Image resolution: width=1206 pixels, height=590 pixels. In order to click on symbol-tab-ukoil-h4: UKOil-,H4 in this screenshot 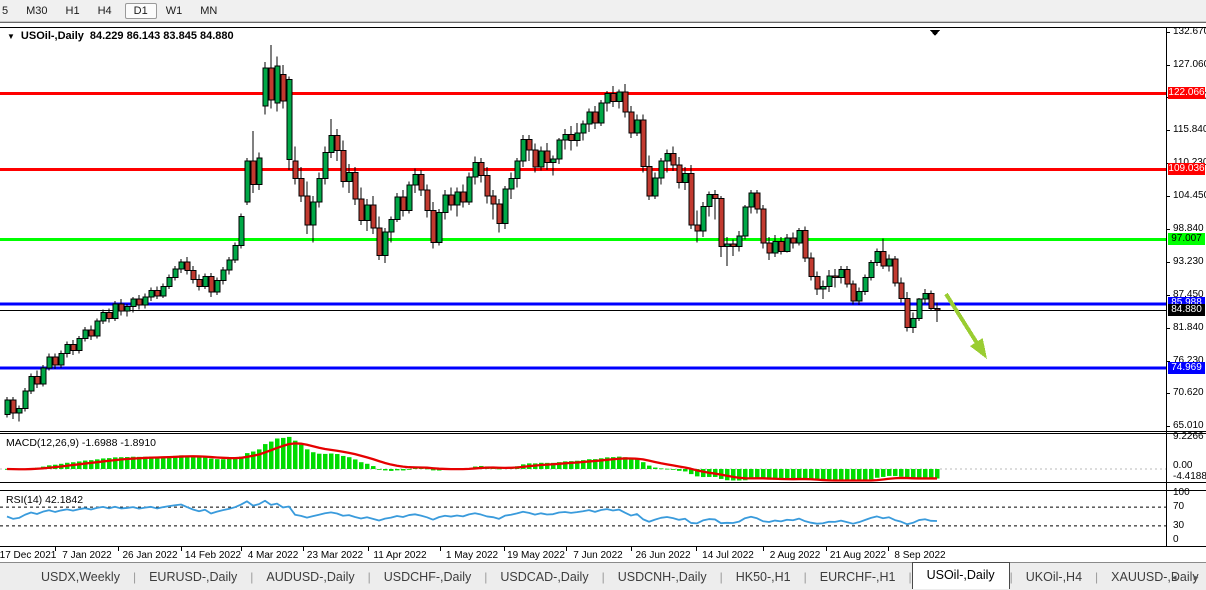, I will do `click(1054, 576)`.